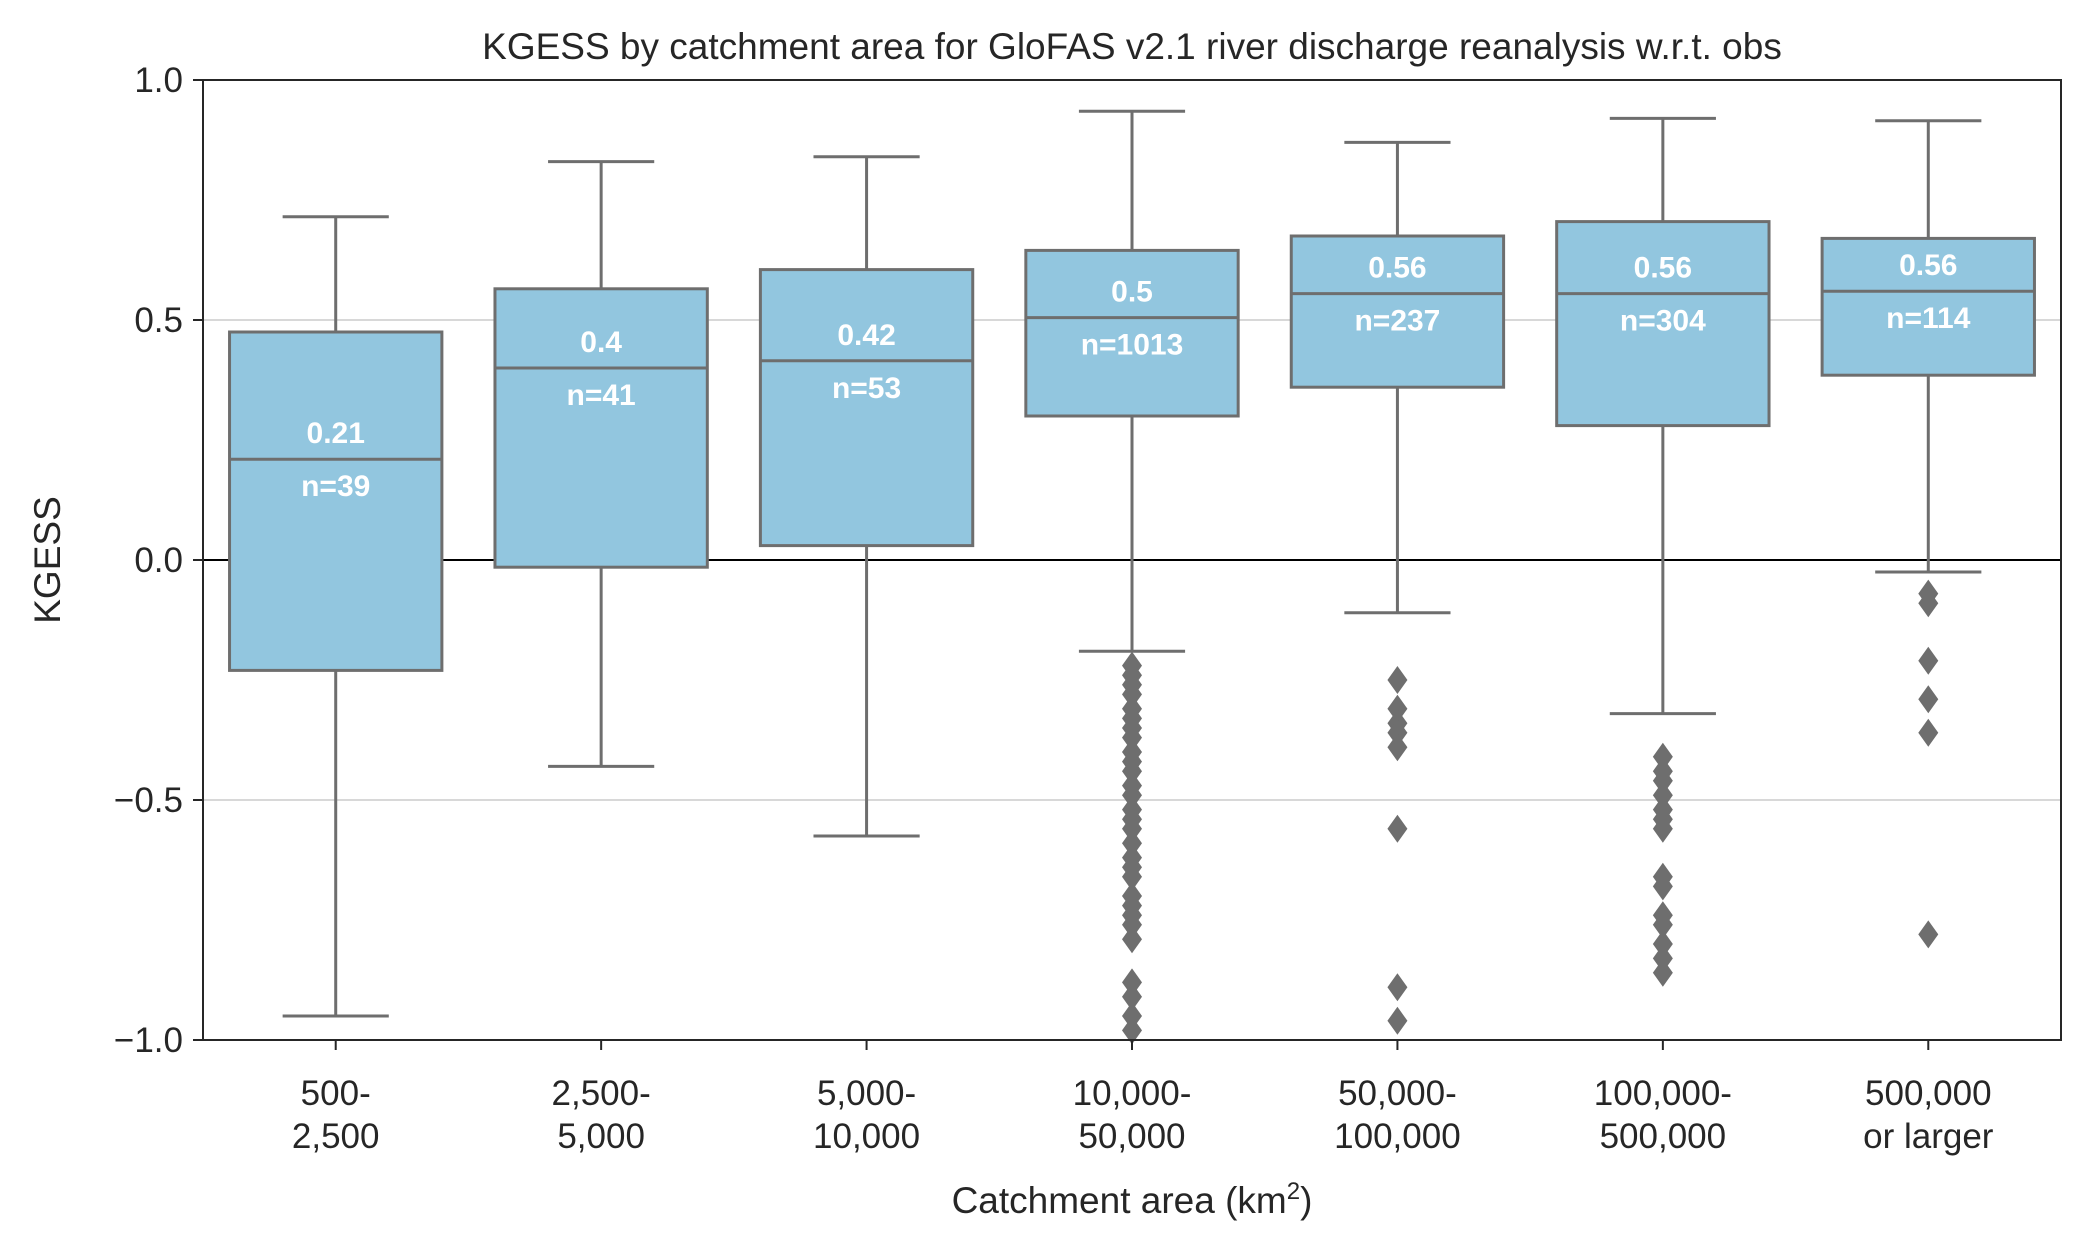  I want to click on count-label: n=237, so click(1397, 321).